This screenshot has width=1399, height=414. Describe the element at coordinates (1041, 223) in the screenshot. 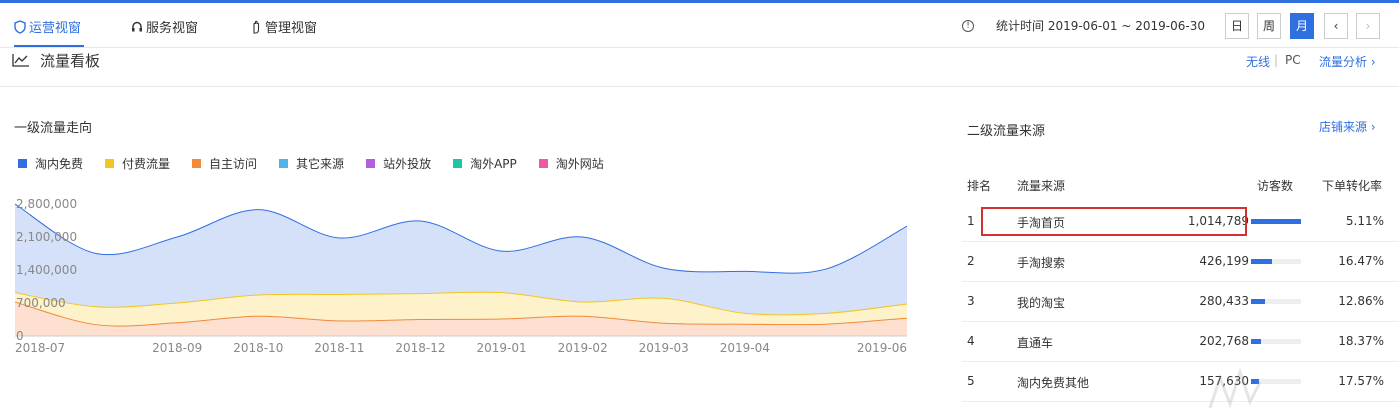

I see `row-source: 手淘首页` at that location.